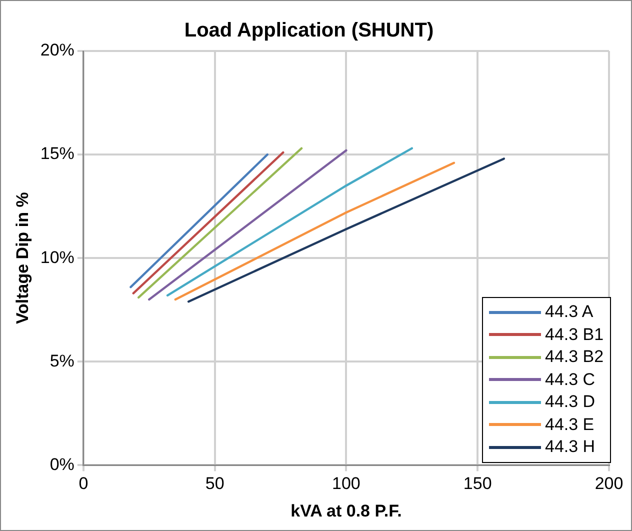 The width and height of the screenshot is (632, 531). Describe the element at coordinates (83, 484) in the screenshot. I see `x-tick-label: 0` at that location.